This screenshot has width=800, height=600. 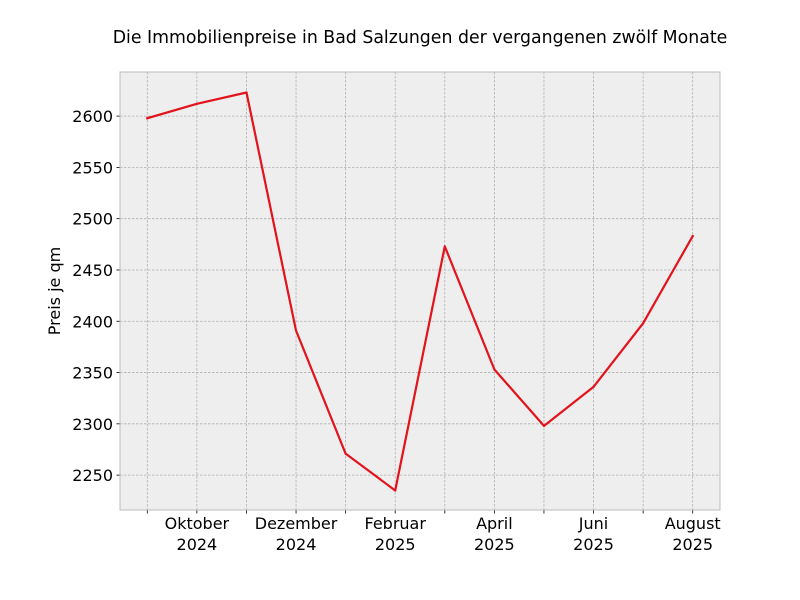 What do you see at coordinates (92, 116) in the screenshot?
I see `y-tick-label: 2600` at bounding box center [92, 116].